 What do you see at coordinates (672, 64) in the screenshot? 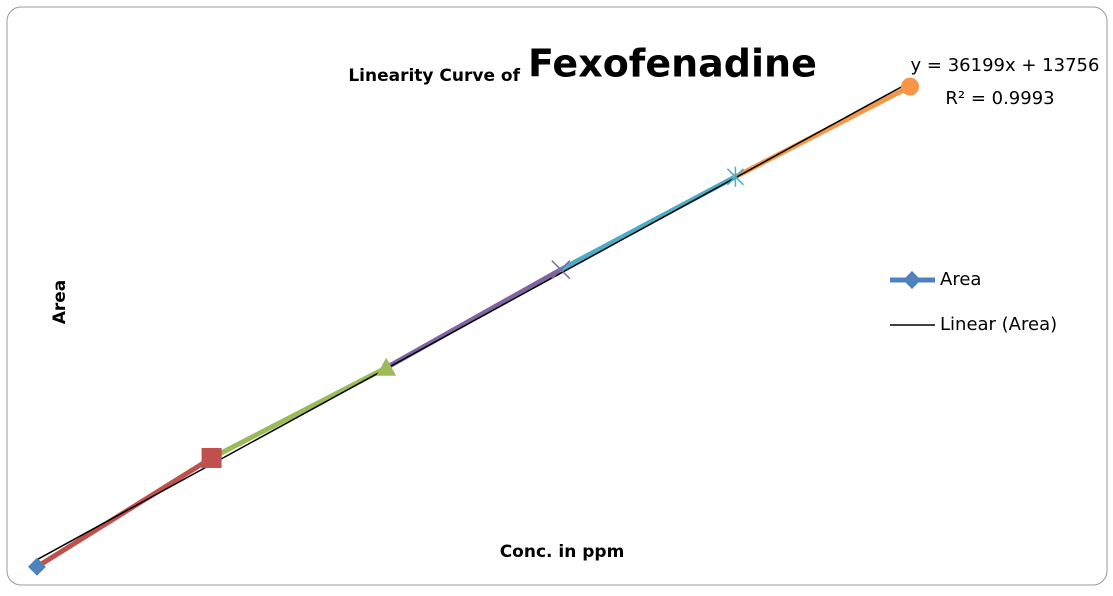
I see `chart-title: Fexofenadine` at bounding box center [672, 64].